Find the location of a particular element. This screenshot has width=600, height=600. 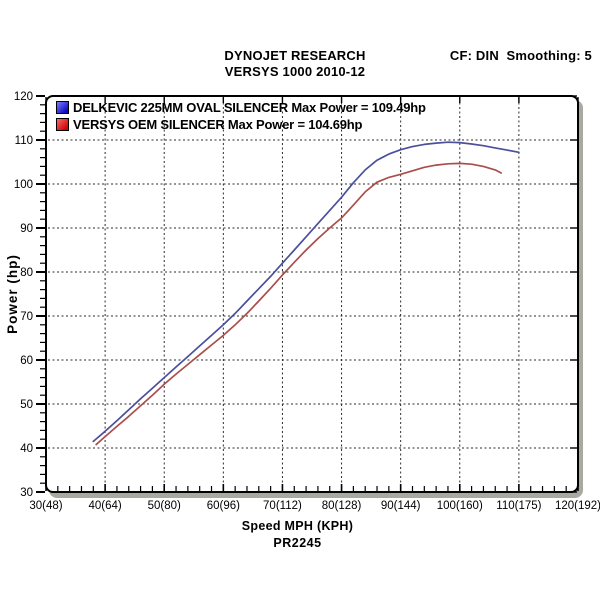

x-tick-label: 50(80) is located at coordinates (164, 506).